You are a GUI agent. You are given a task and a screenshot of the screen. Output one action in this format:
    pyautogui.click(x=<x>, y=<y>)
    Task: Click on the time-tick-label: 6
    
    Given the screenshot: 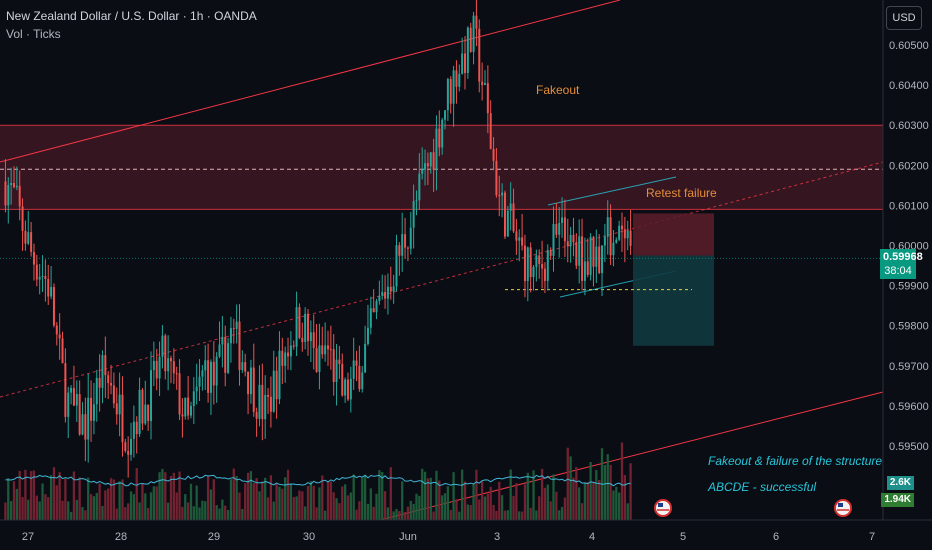 What is the action you would take?
    pyautogui.click(x=776, y=537)
    